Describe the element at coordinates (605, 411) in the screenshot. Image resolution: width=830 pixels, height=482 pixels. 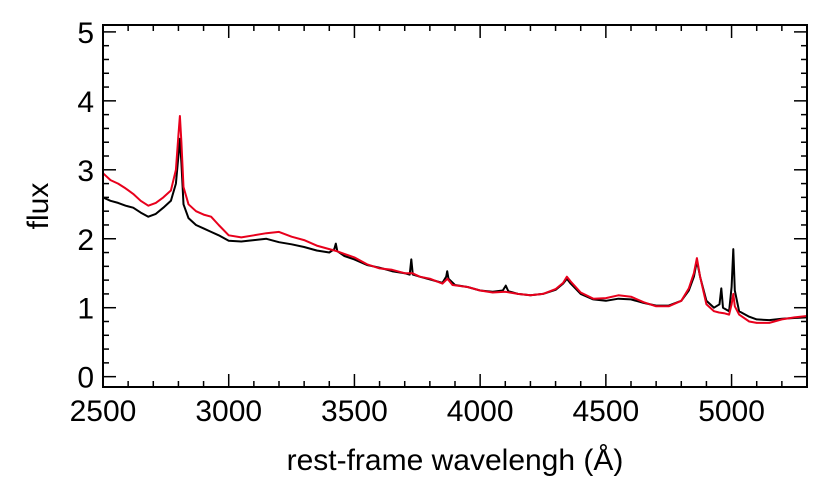
I see `x-tick-label: 4500` at that location.